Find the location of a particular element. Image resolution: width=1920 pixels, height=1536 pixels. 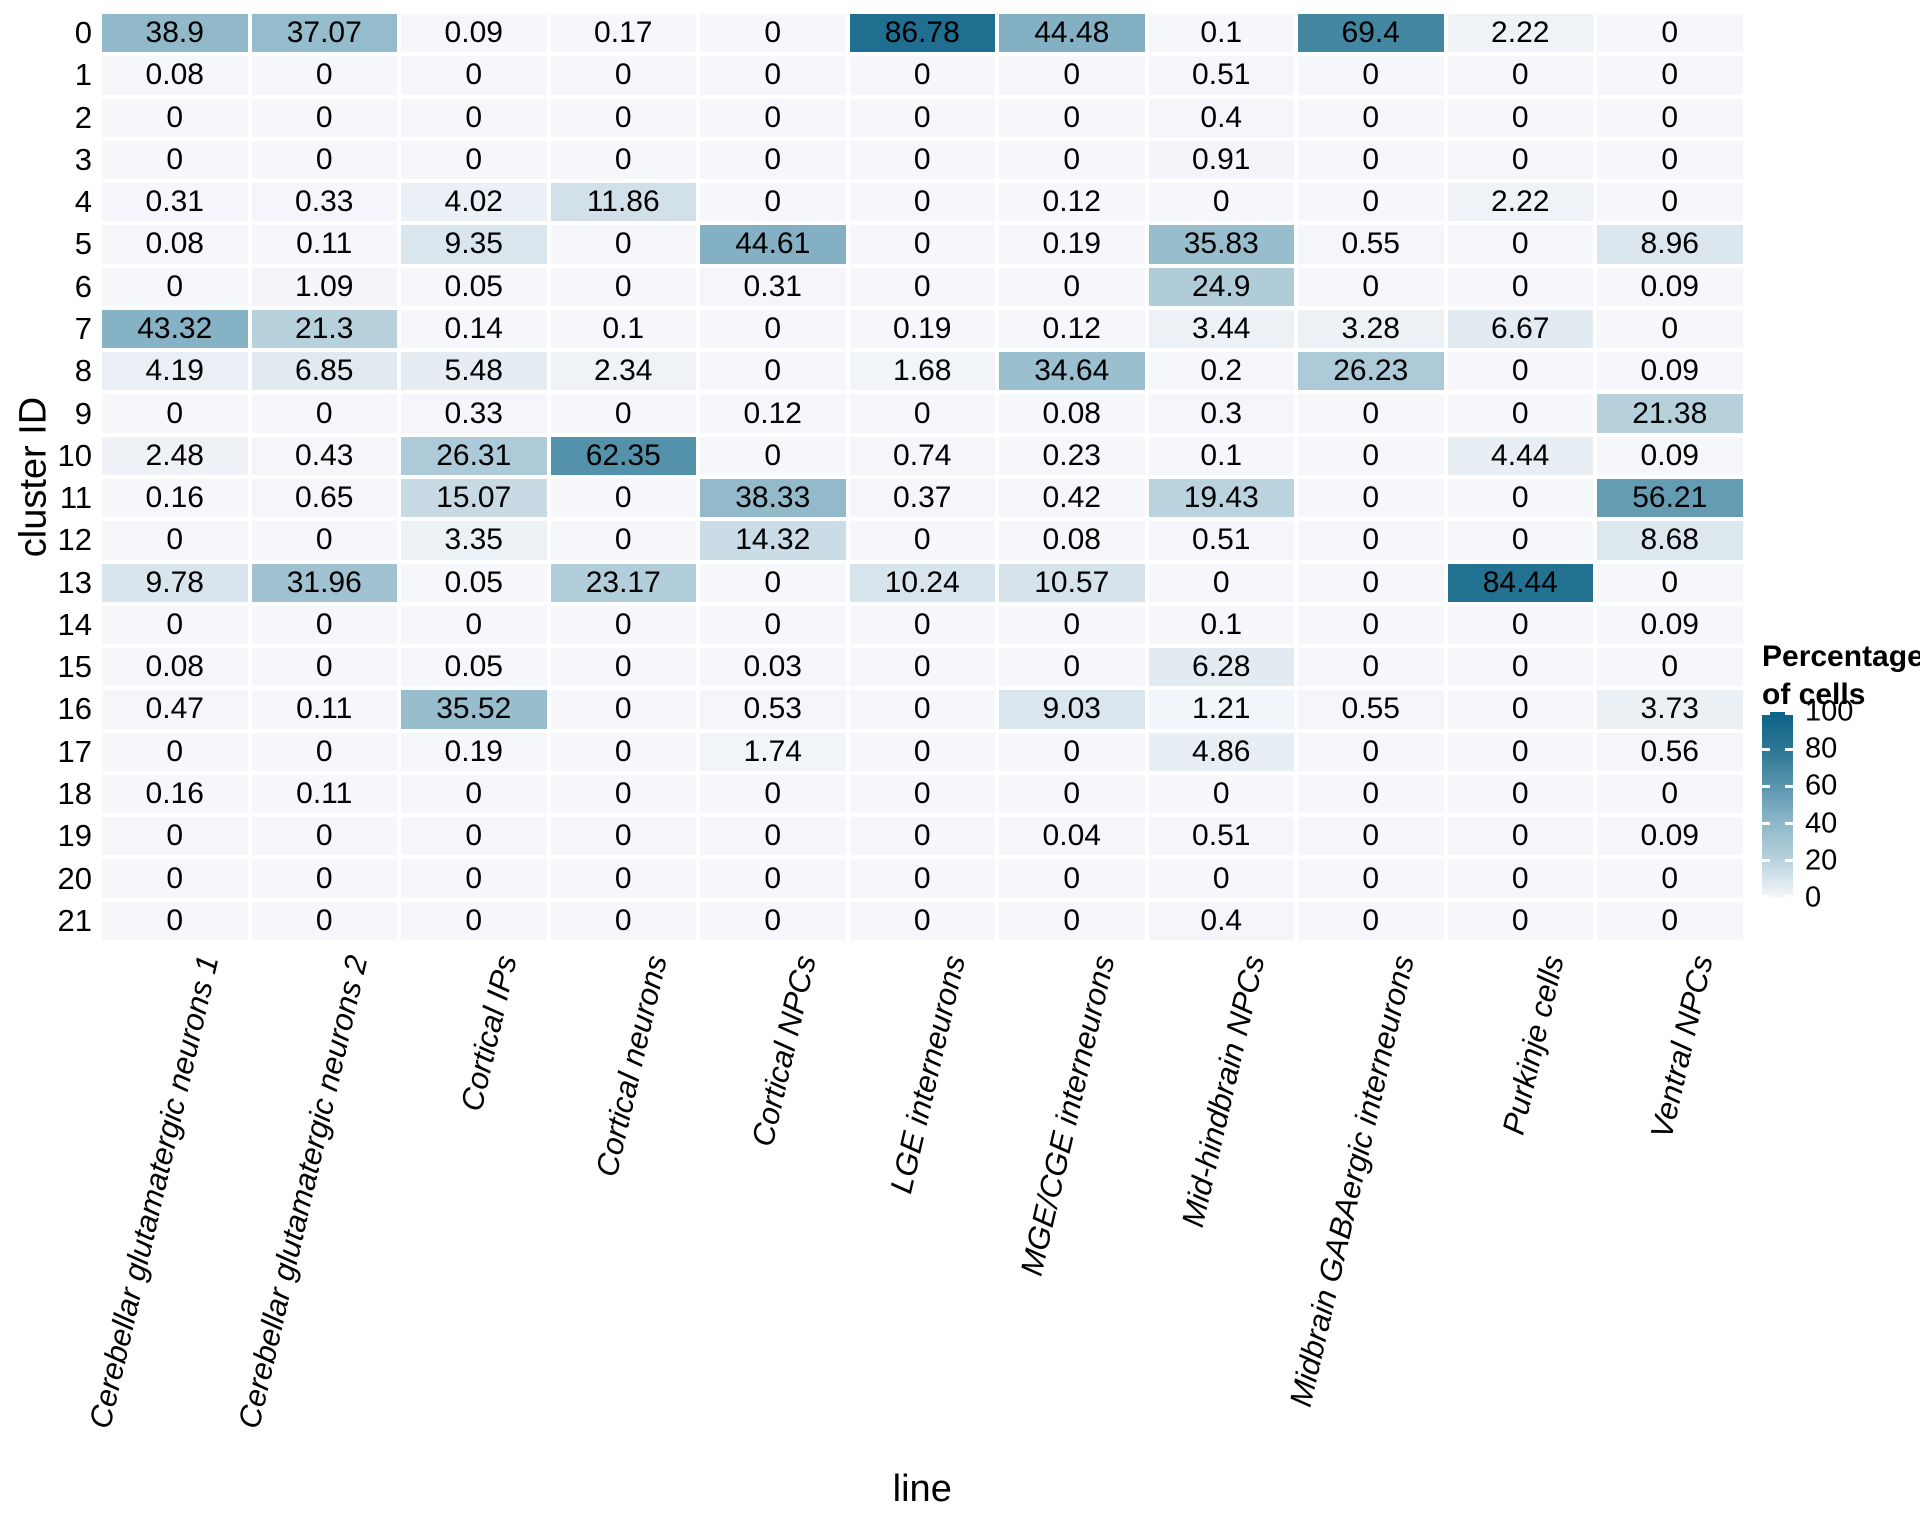

column-label: Cortical IPs is located at coordinates (489, 1033).